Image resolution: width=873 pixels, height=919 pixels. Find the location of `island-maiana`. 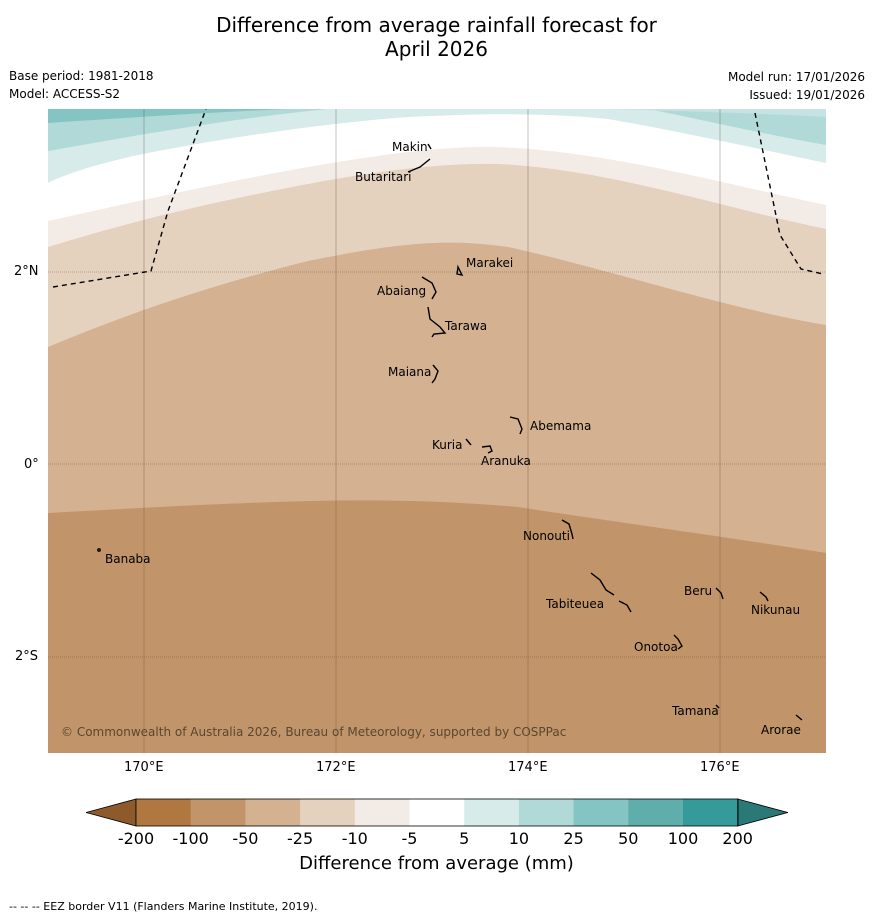

island-maiana is located at coordinates (435, 374).